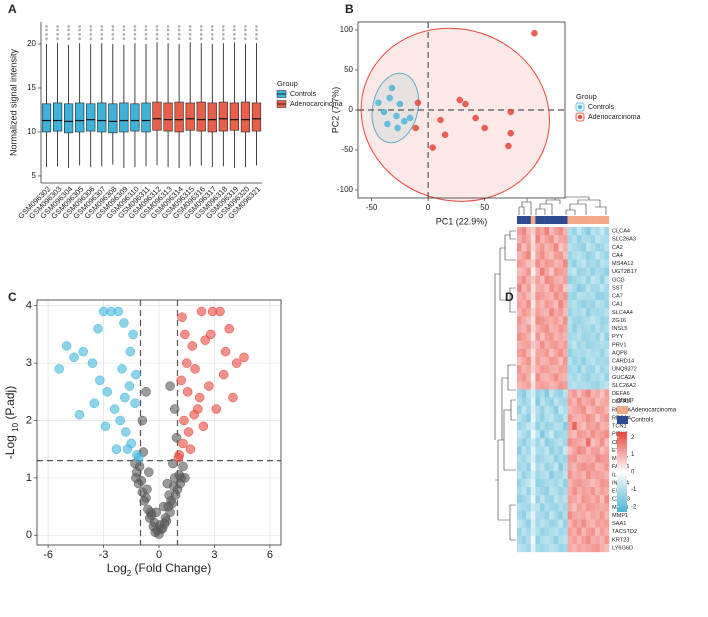  I want to click on panel-label: A, so click(12, 9).